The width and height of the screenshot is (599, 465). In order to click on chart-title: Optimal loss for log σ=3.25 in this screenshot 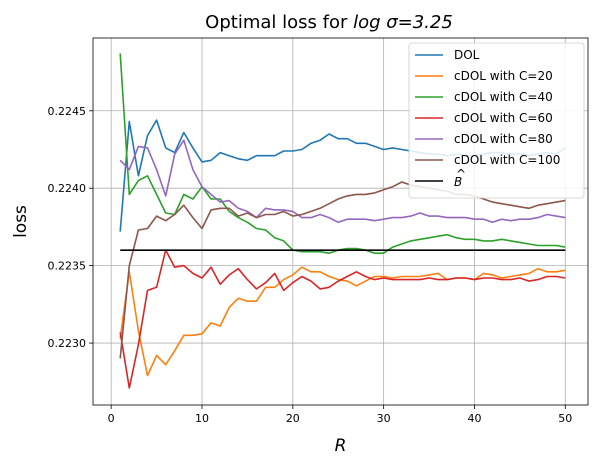, I will do `click(329, 22)`.